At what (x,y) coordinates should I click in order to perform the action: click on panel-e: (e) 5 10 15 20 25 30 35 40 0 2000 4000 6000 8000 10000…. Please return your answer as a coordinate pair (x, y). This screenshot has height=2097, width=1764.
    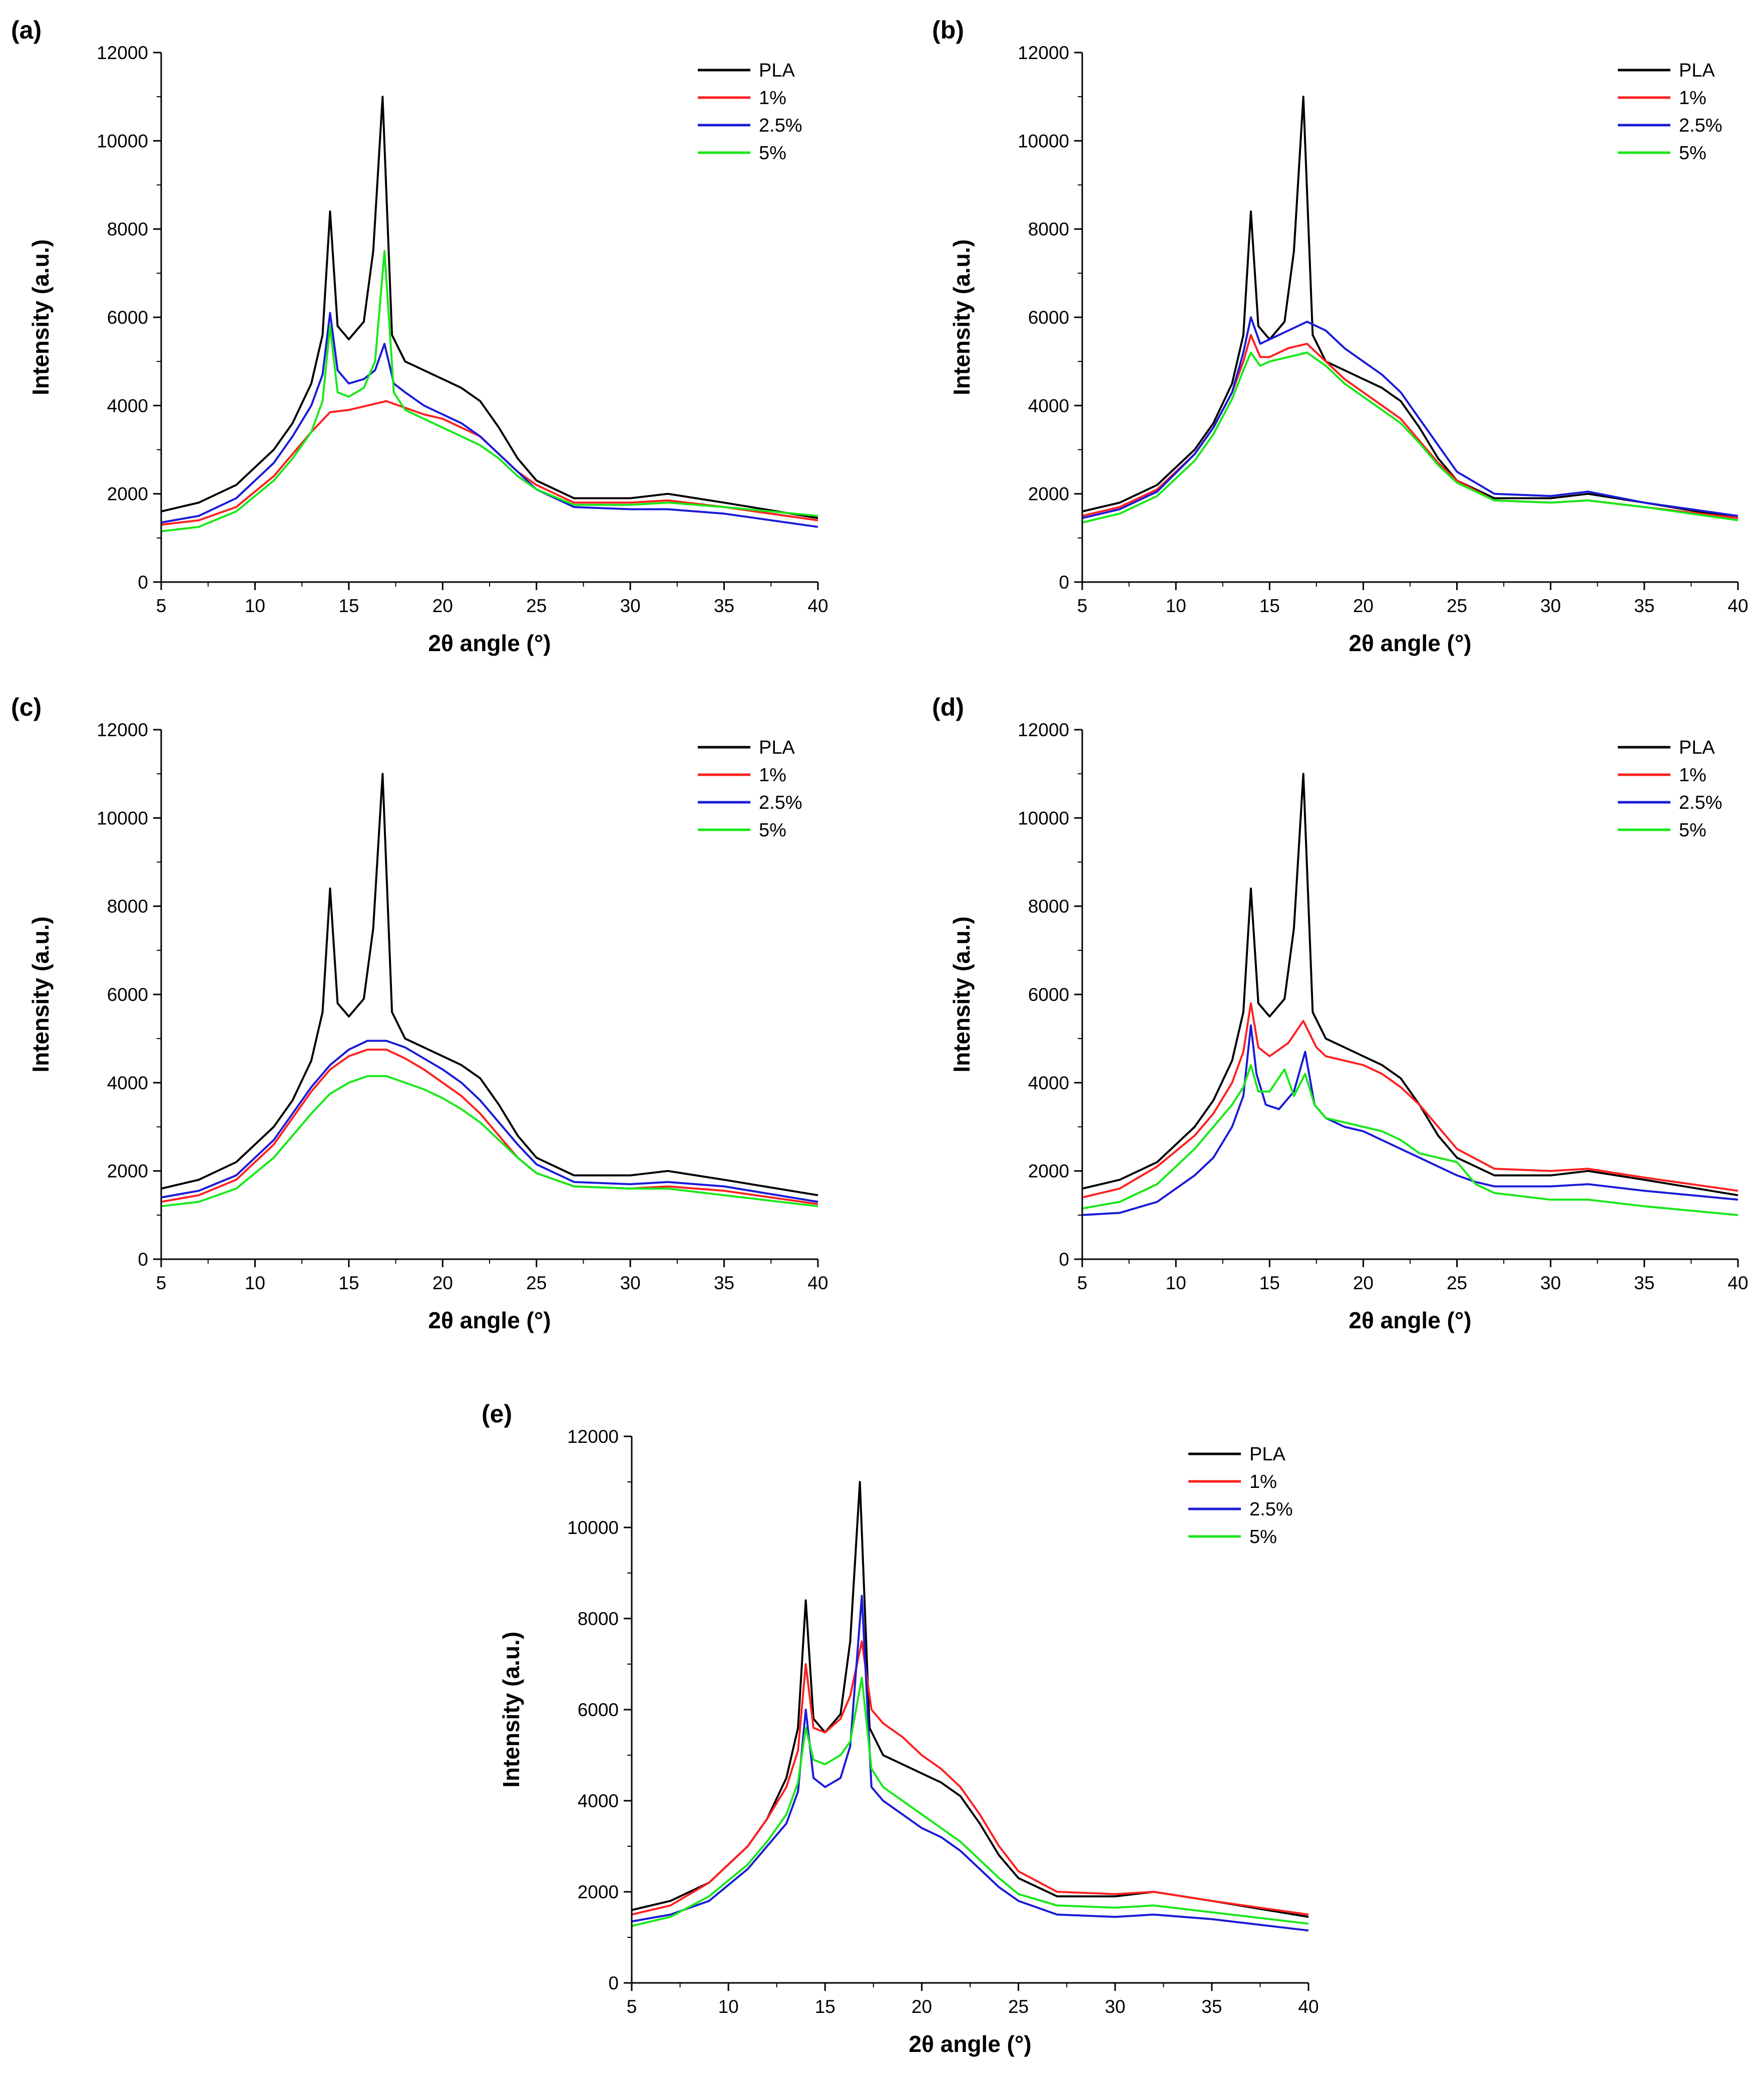
    Looking at the image, I should click on (901, 1728).